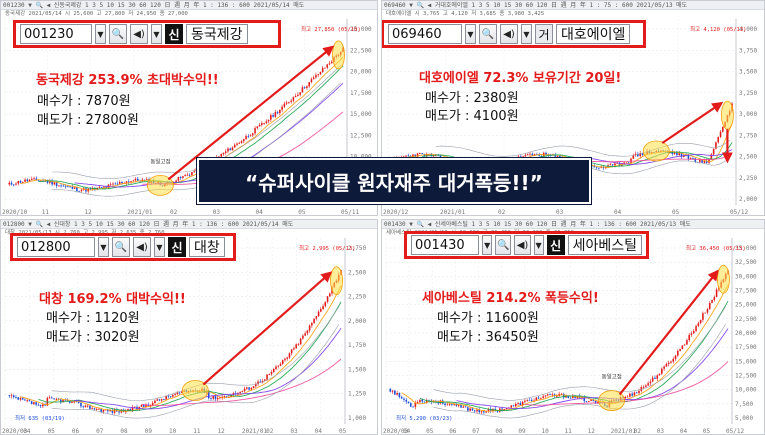  I want to click on stock-name-field: 세아베스틸, so click(605, 245).